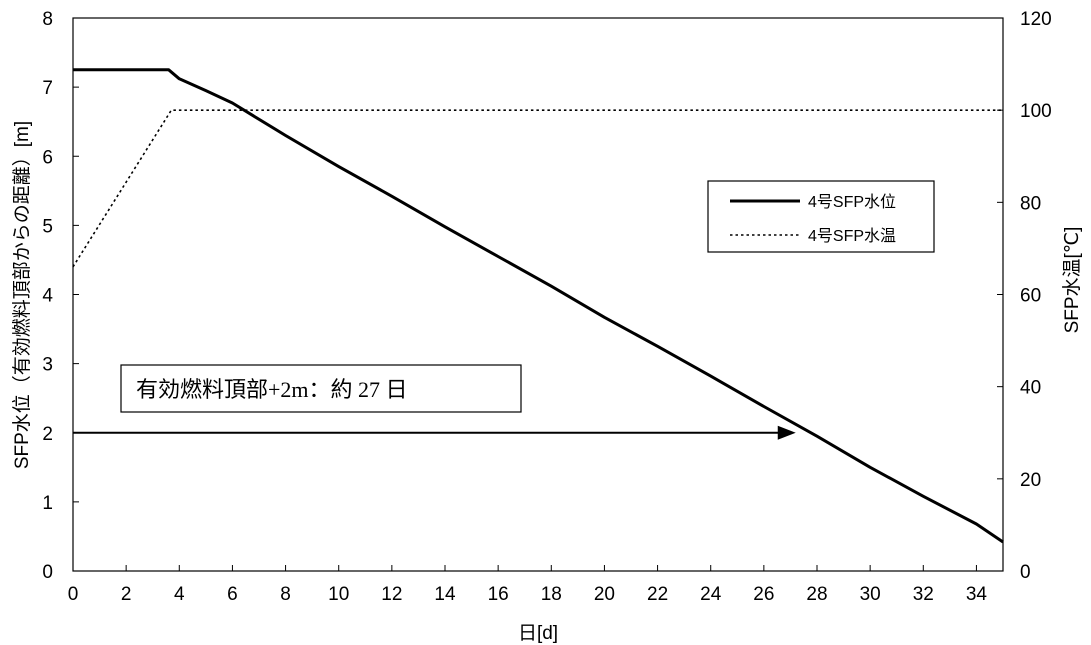  What do you see at coordinates (763, 594) in the screenshot?
I see `x-tick-label: 26` at bounding box center [763, 594].